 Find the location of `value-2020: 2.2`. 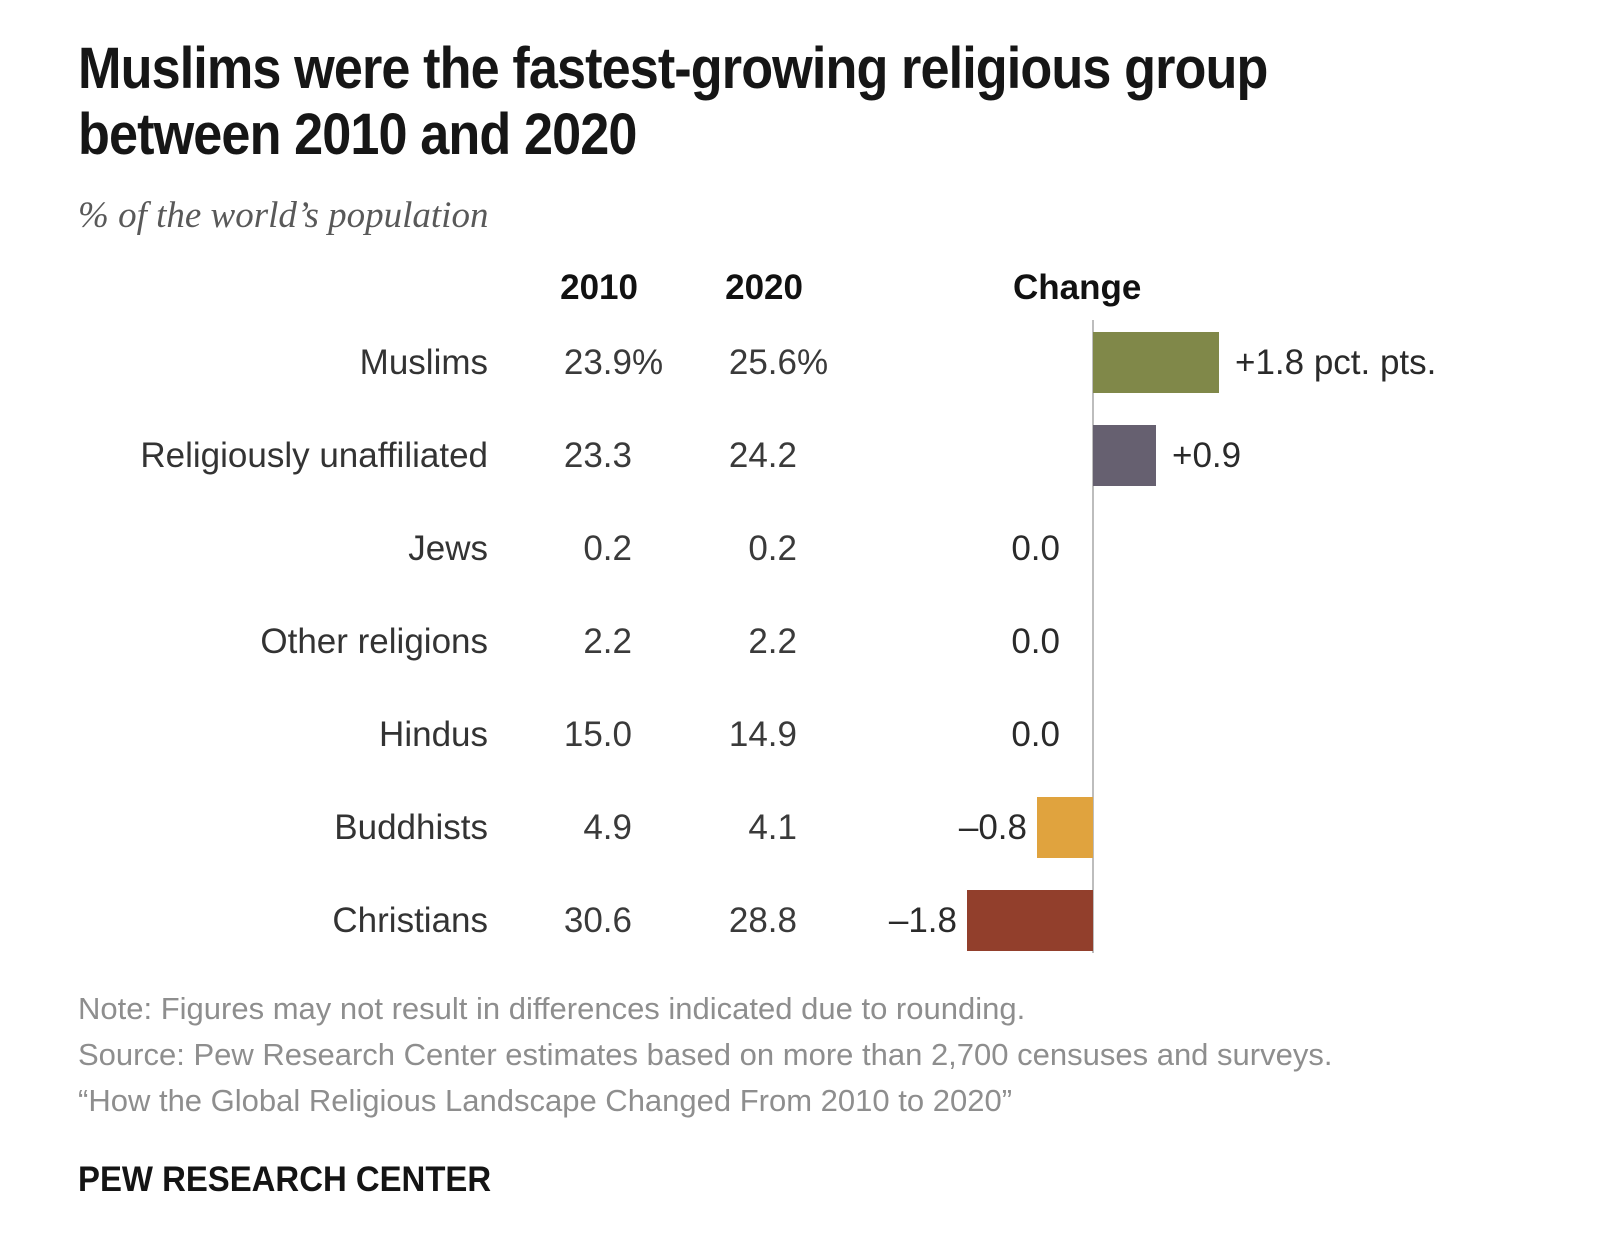

value-2020: 2.2 is located at coordinates (772, 641).